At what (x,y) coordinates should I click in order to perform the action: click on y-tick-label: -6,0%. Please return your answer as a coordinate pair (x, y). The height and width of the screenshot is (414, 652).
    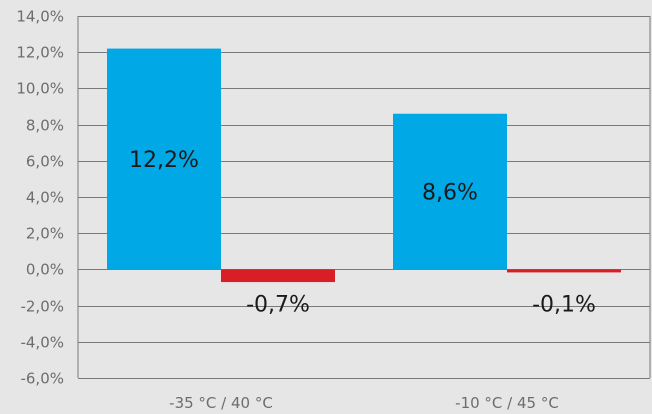
    Looking at the image, I should click on (42, 379).